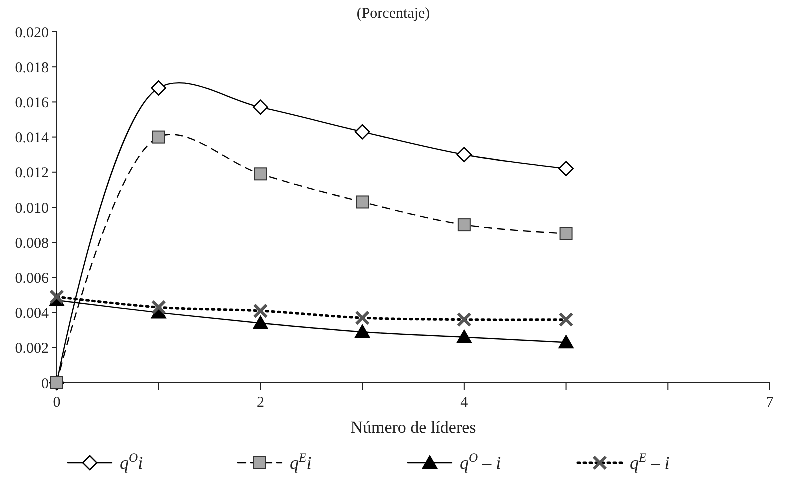 Image resolution: width=796 pixels, height=485 pixels. Describe the element at coordinates (464, 403) in the screenshot. I see `x-tick-label: 4` at that location.